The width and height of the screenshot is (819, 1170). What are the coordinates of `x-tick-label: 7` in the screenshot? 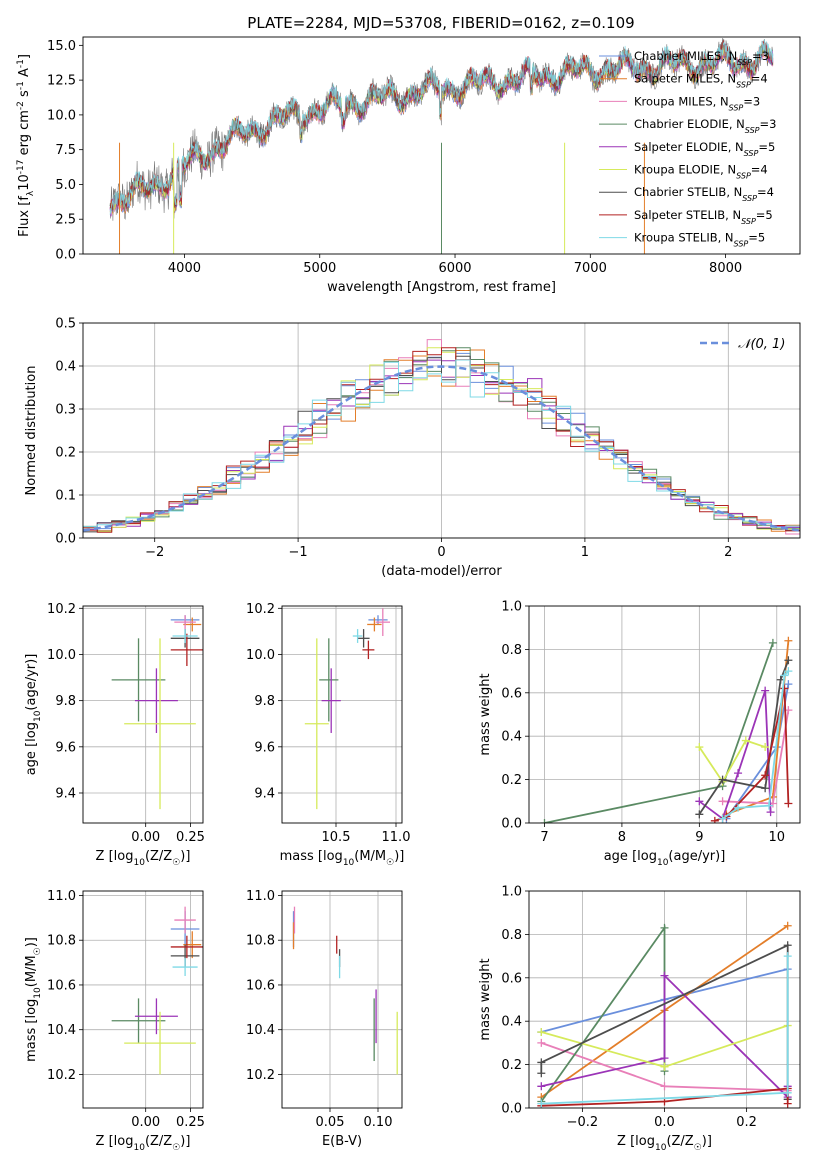 It's located at (544, 837).